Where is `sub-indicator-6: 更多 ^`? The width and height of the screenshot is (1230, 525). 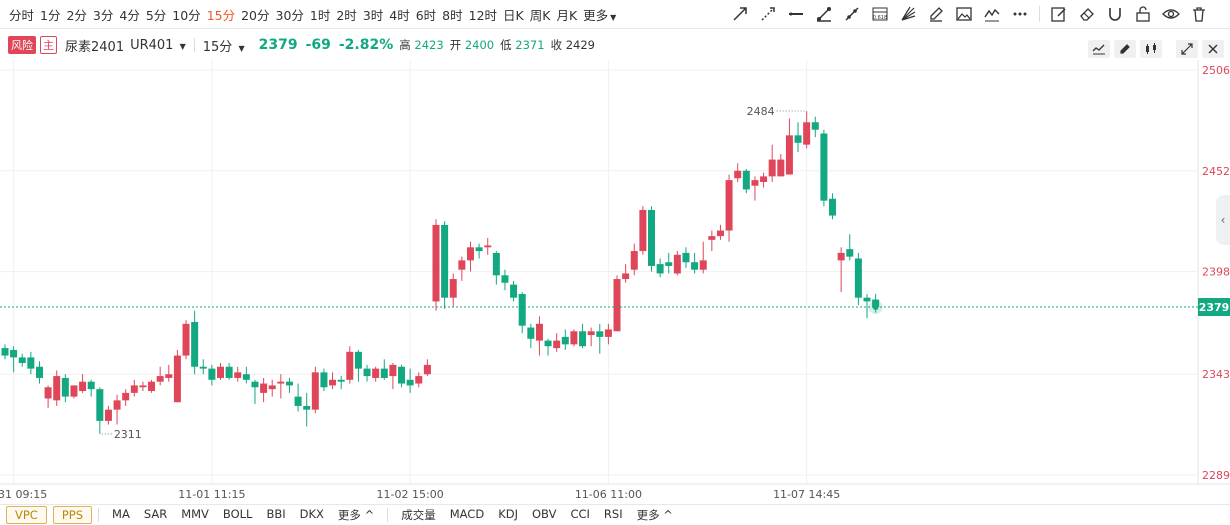 sub-indicator-6: 更多 ^ is located at coordinates (654, 515).